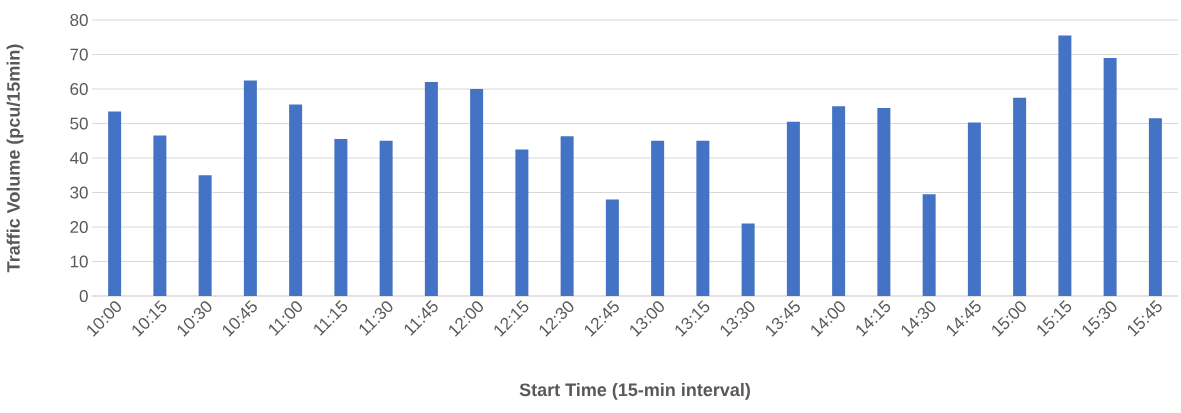 The height and width of the screenshot is (413, 1181). I want to click on y-tick-label: 0, so click(83, 296).